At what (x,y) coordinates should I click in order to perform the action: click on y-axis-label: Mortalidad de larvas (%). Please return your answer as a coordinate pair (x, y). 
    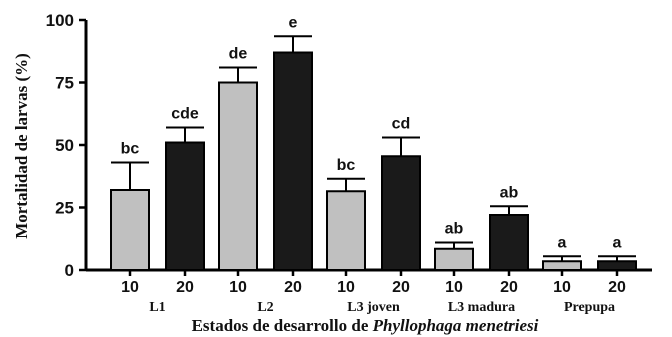
    Looking at the image, I should click on (21, 146).